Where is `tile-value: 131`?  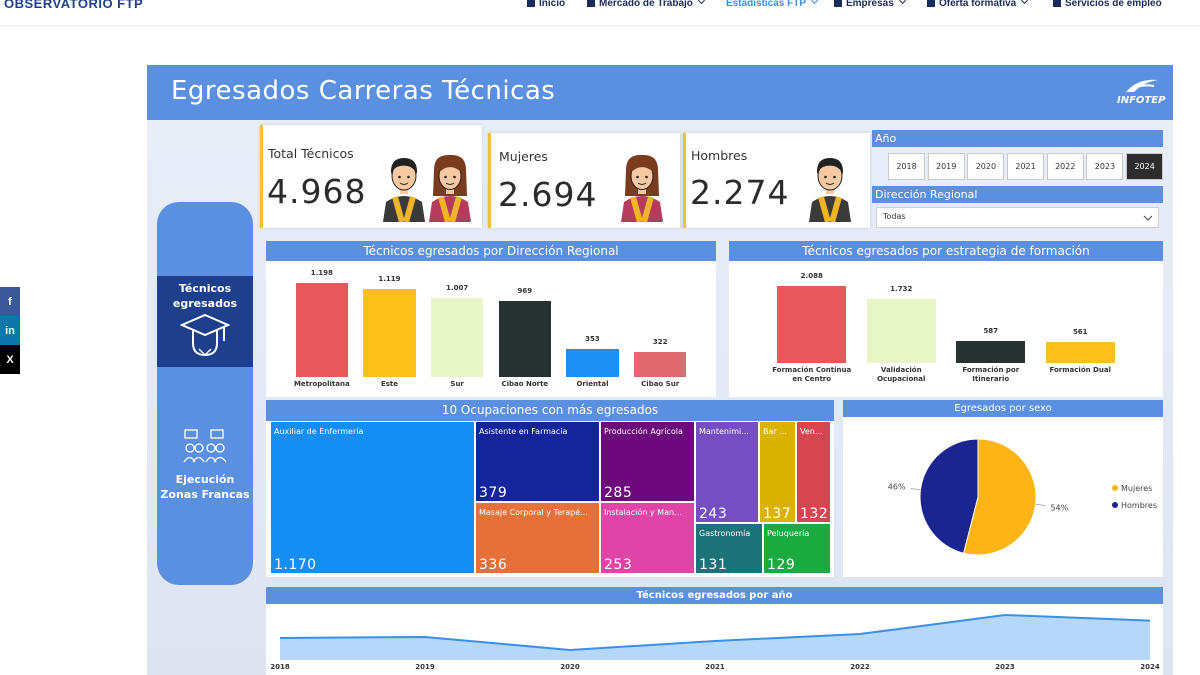 tile-value: 131 is located at coordinates (713, 565).